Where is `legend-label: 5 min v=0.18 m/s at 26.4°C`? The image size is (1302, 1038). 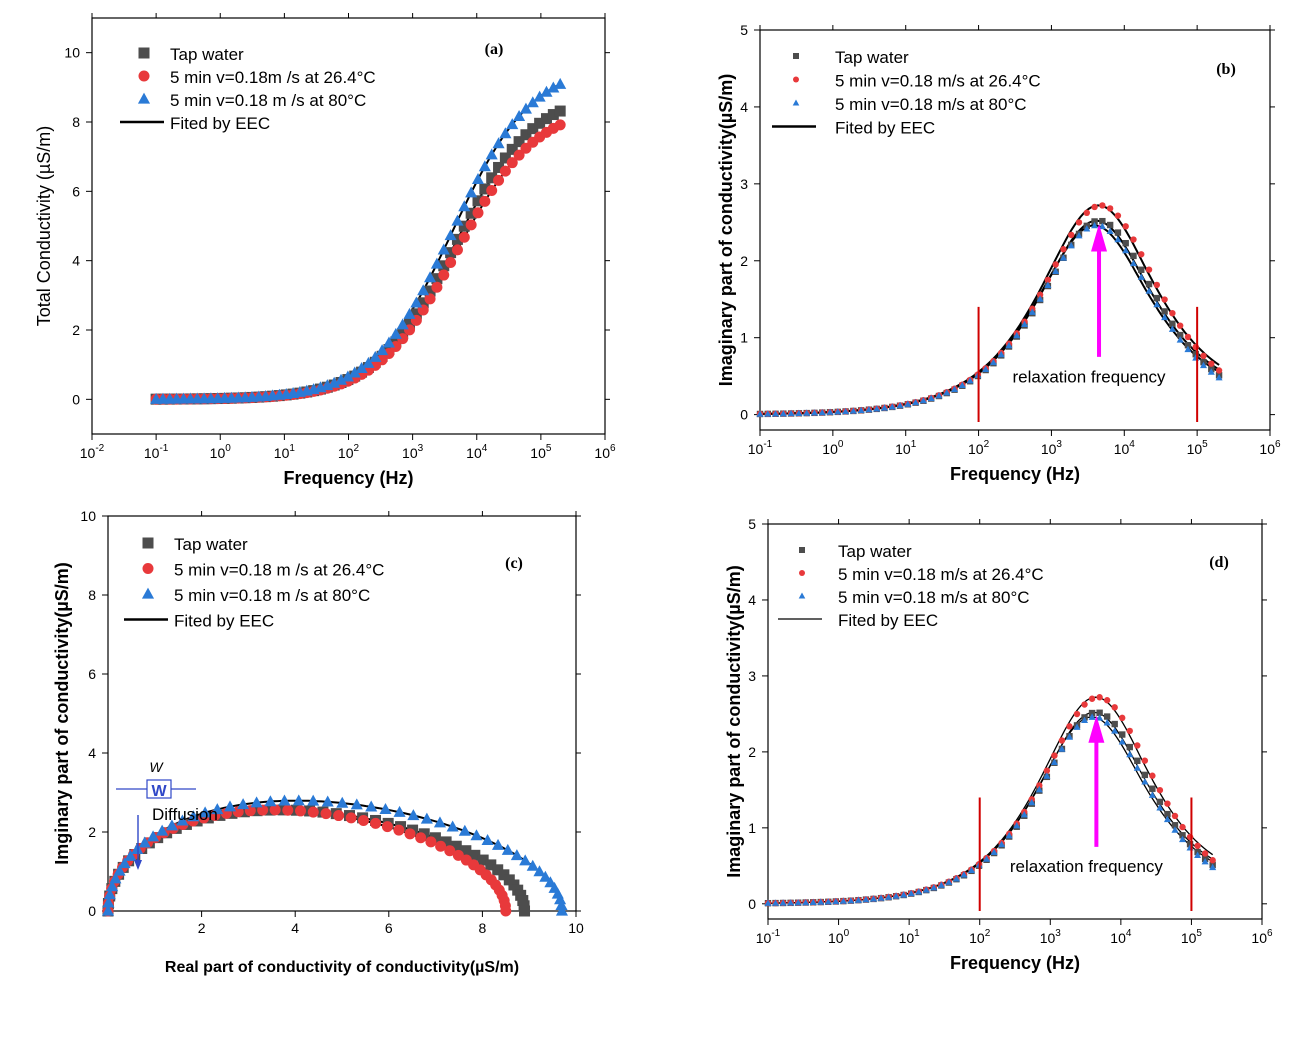
legend-label: 5 min v=0.18 m/s at 26.4°C is located at coordinates (938, 81).